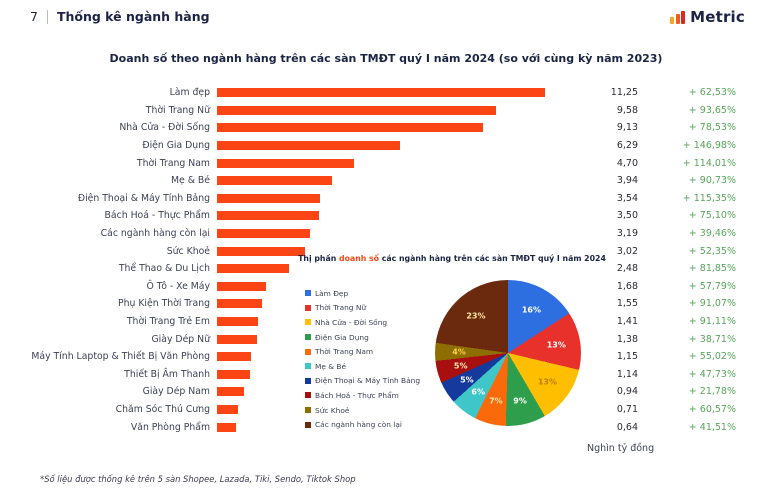  Describe the element at coordinates (712, 374) in the screenshot. I see `change-label: + 47,73%` at that location.